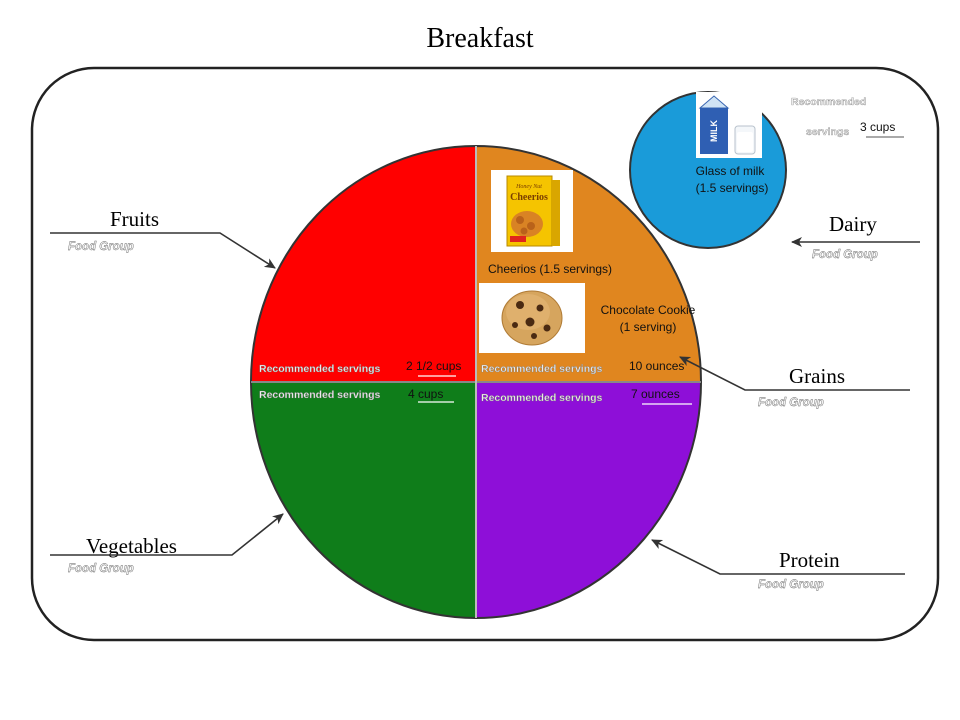  I want to click on protein-quadrant, so click(589, 500).